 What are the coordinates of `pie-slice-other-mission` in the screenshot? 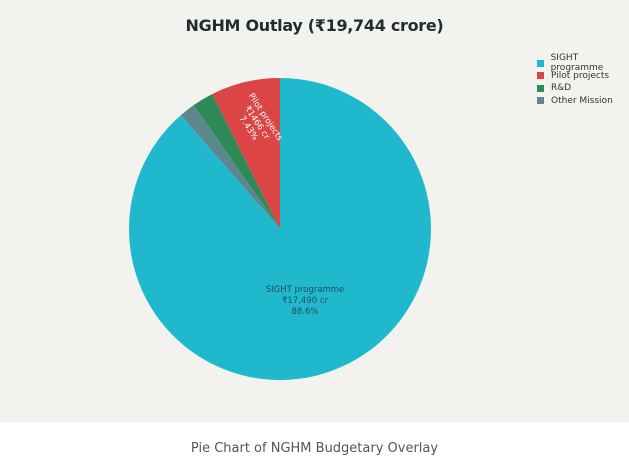 It's located at (230, 167).